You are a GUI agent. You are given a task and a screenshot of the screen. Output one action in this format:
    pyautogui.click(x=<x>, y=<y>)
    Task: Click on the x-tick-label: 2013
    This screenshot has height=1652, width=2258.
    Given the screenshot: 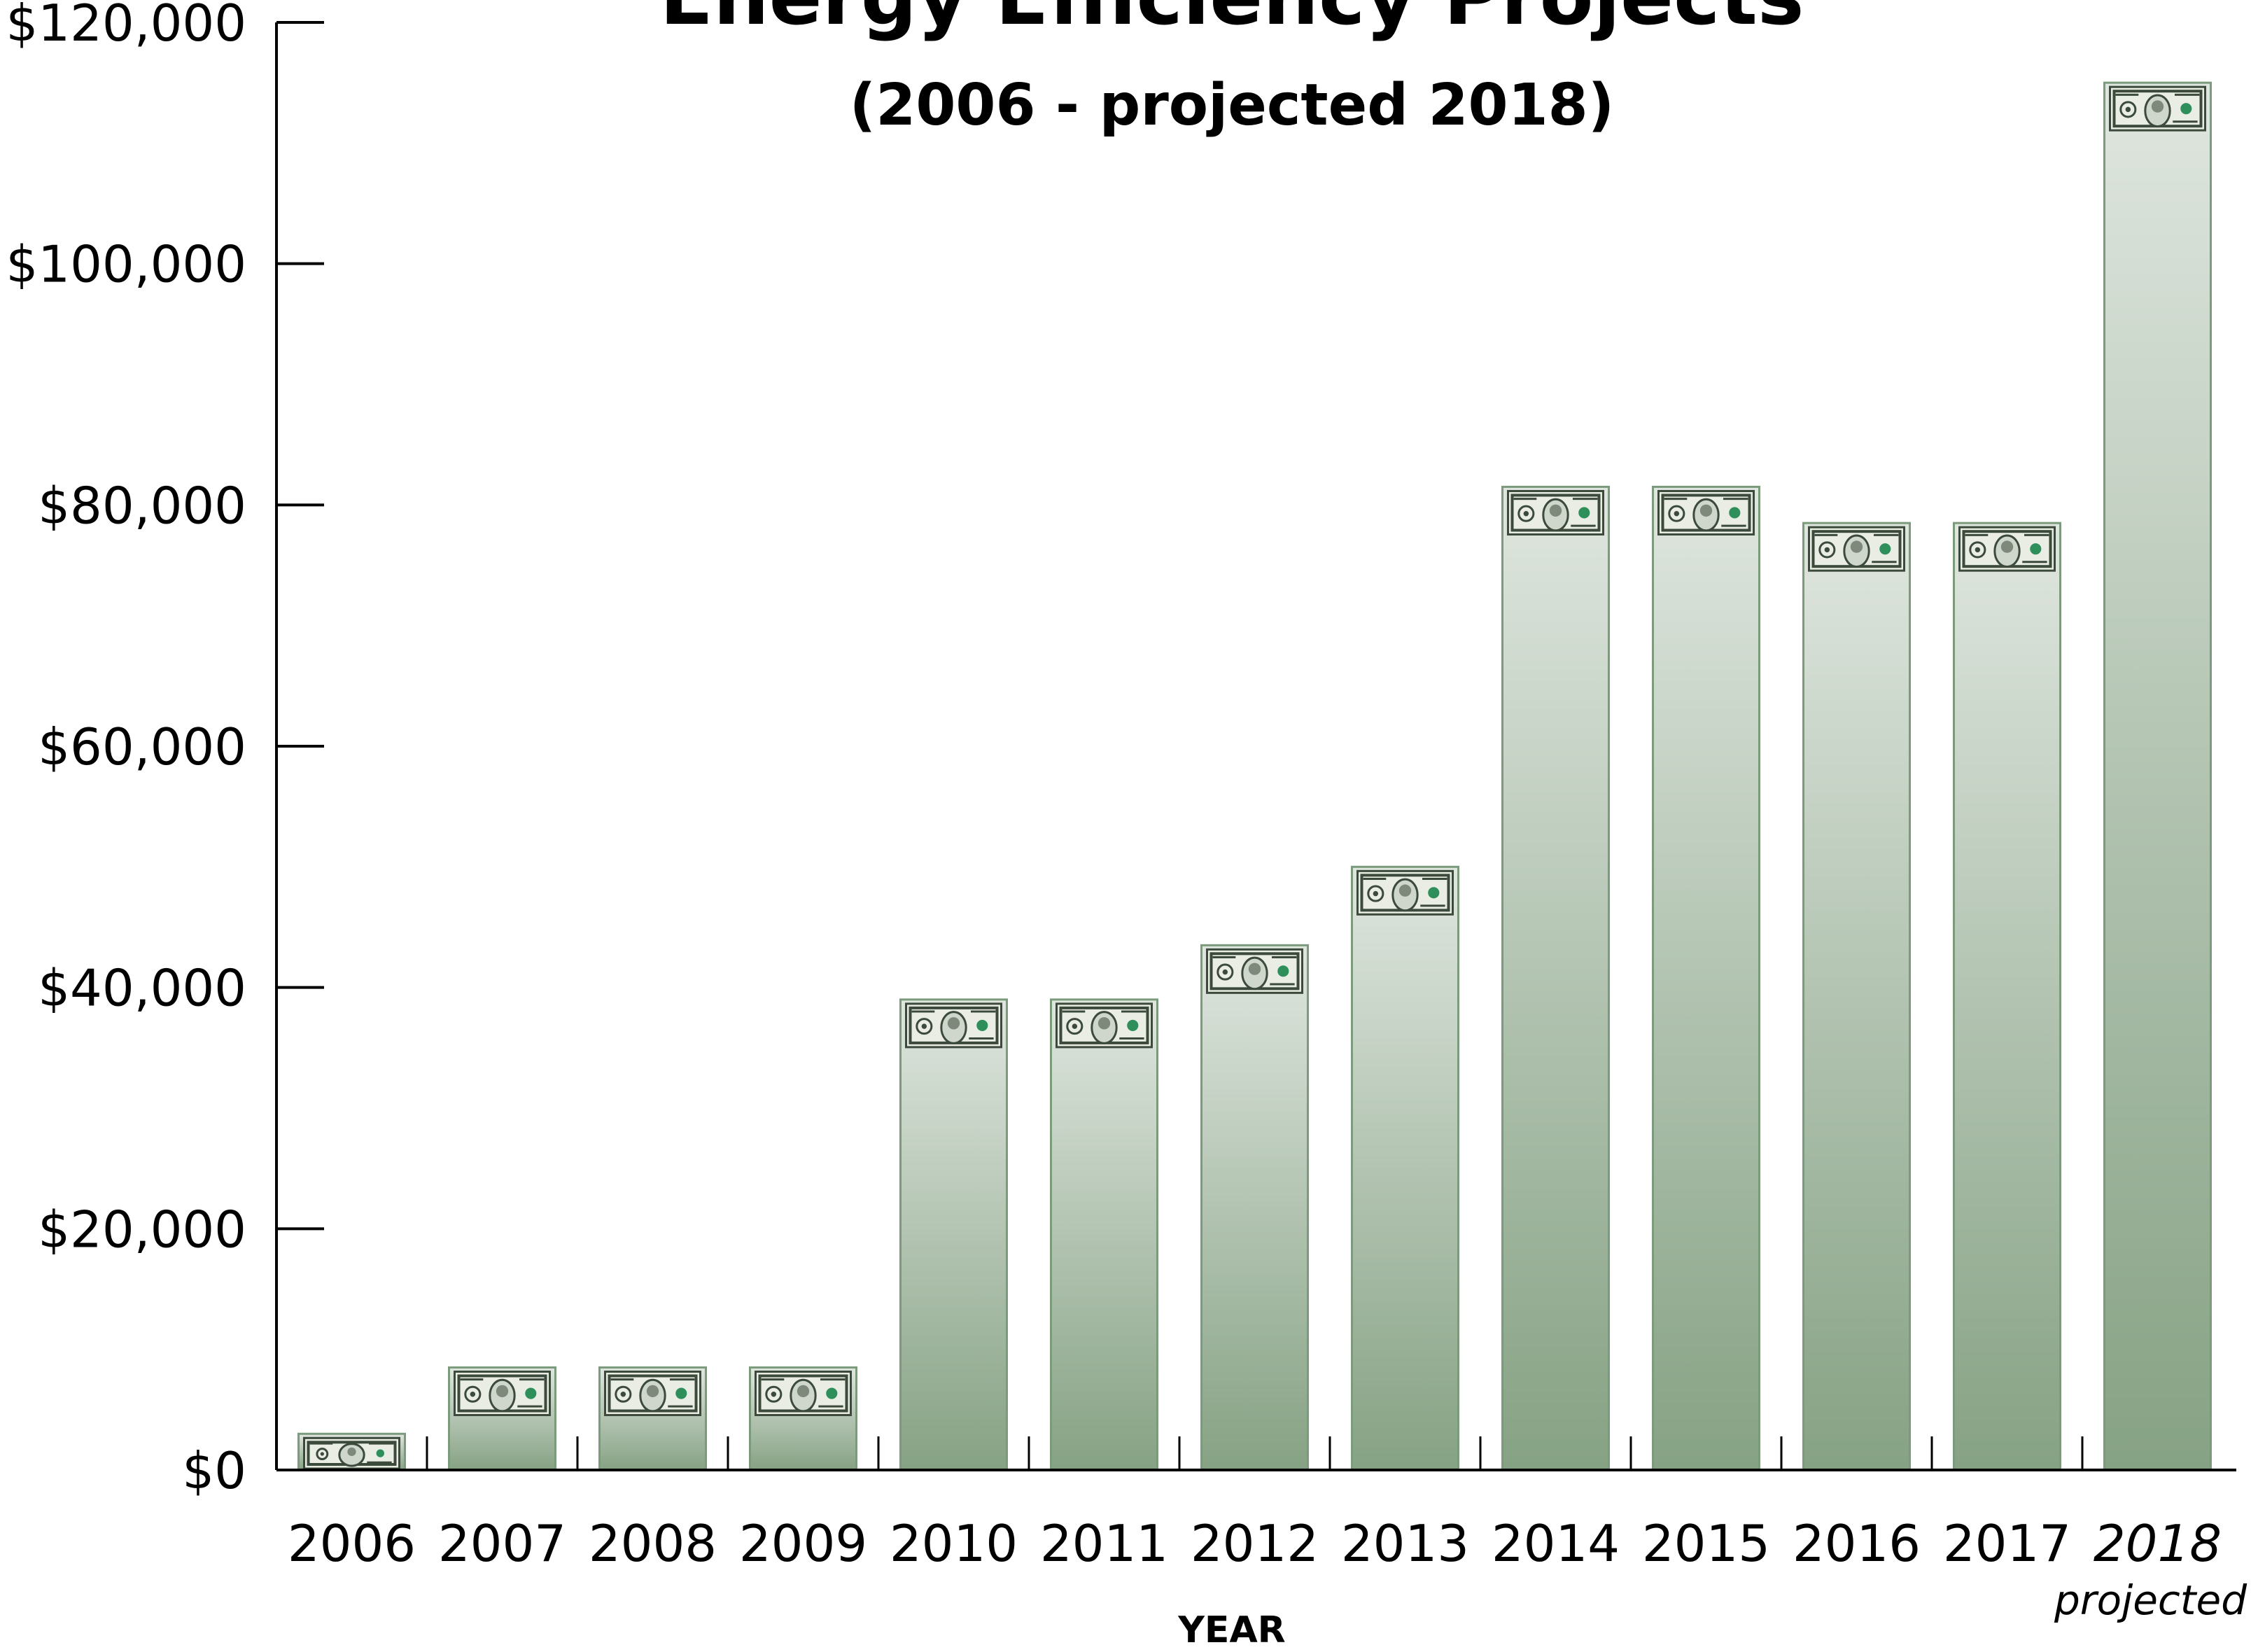 What is the action you would take?
    pyautogui.click(x=1405, y=1543)
    